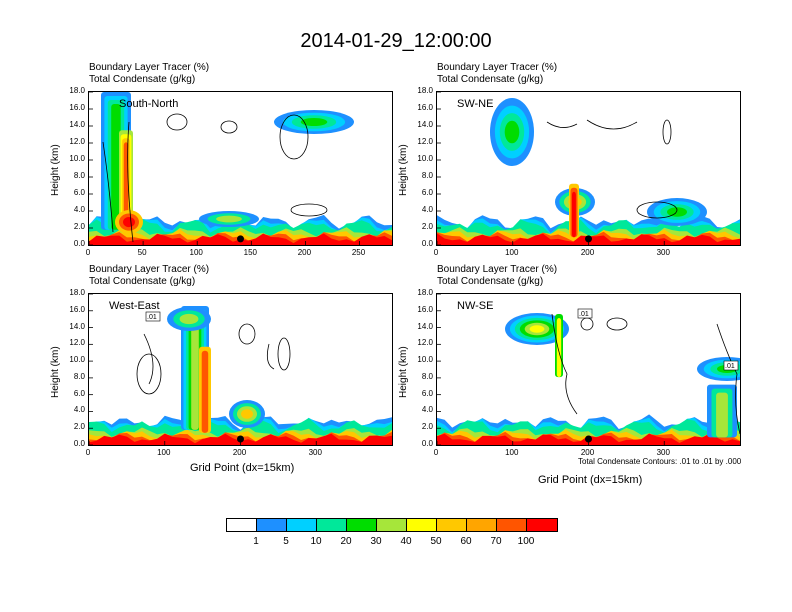 This screenshot has width=792, height=612. Describe the element at coordinates (466, 541) in the screenshot. I see `colorbar-label: 60` at that location.